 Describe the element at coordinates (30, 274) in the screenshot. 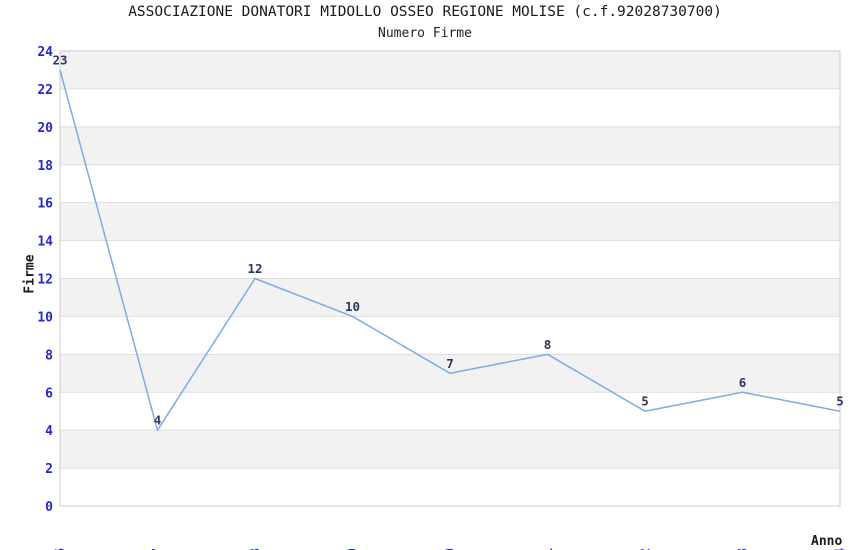

I see `y-axis-title: Firme` at that location.